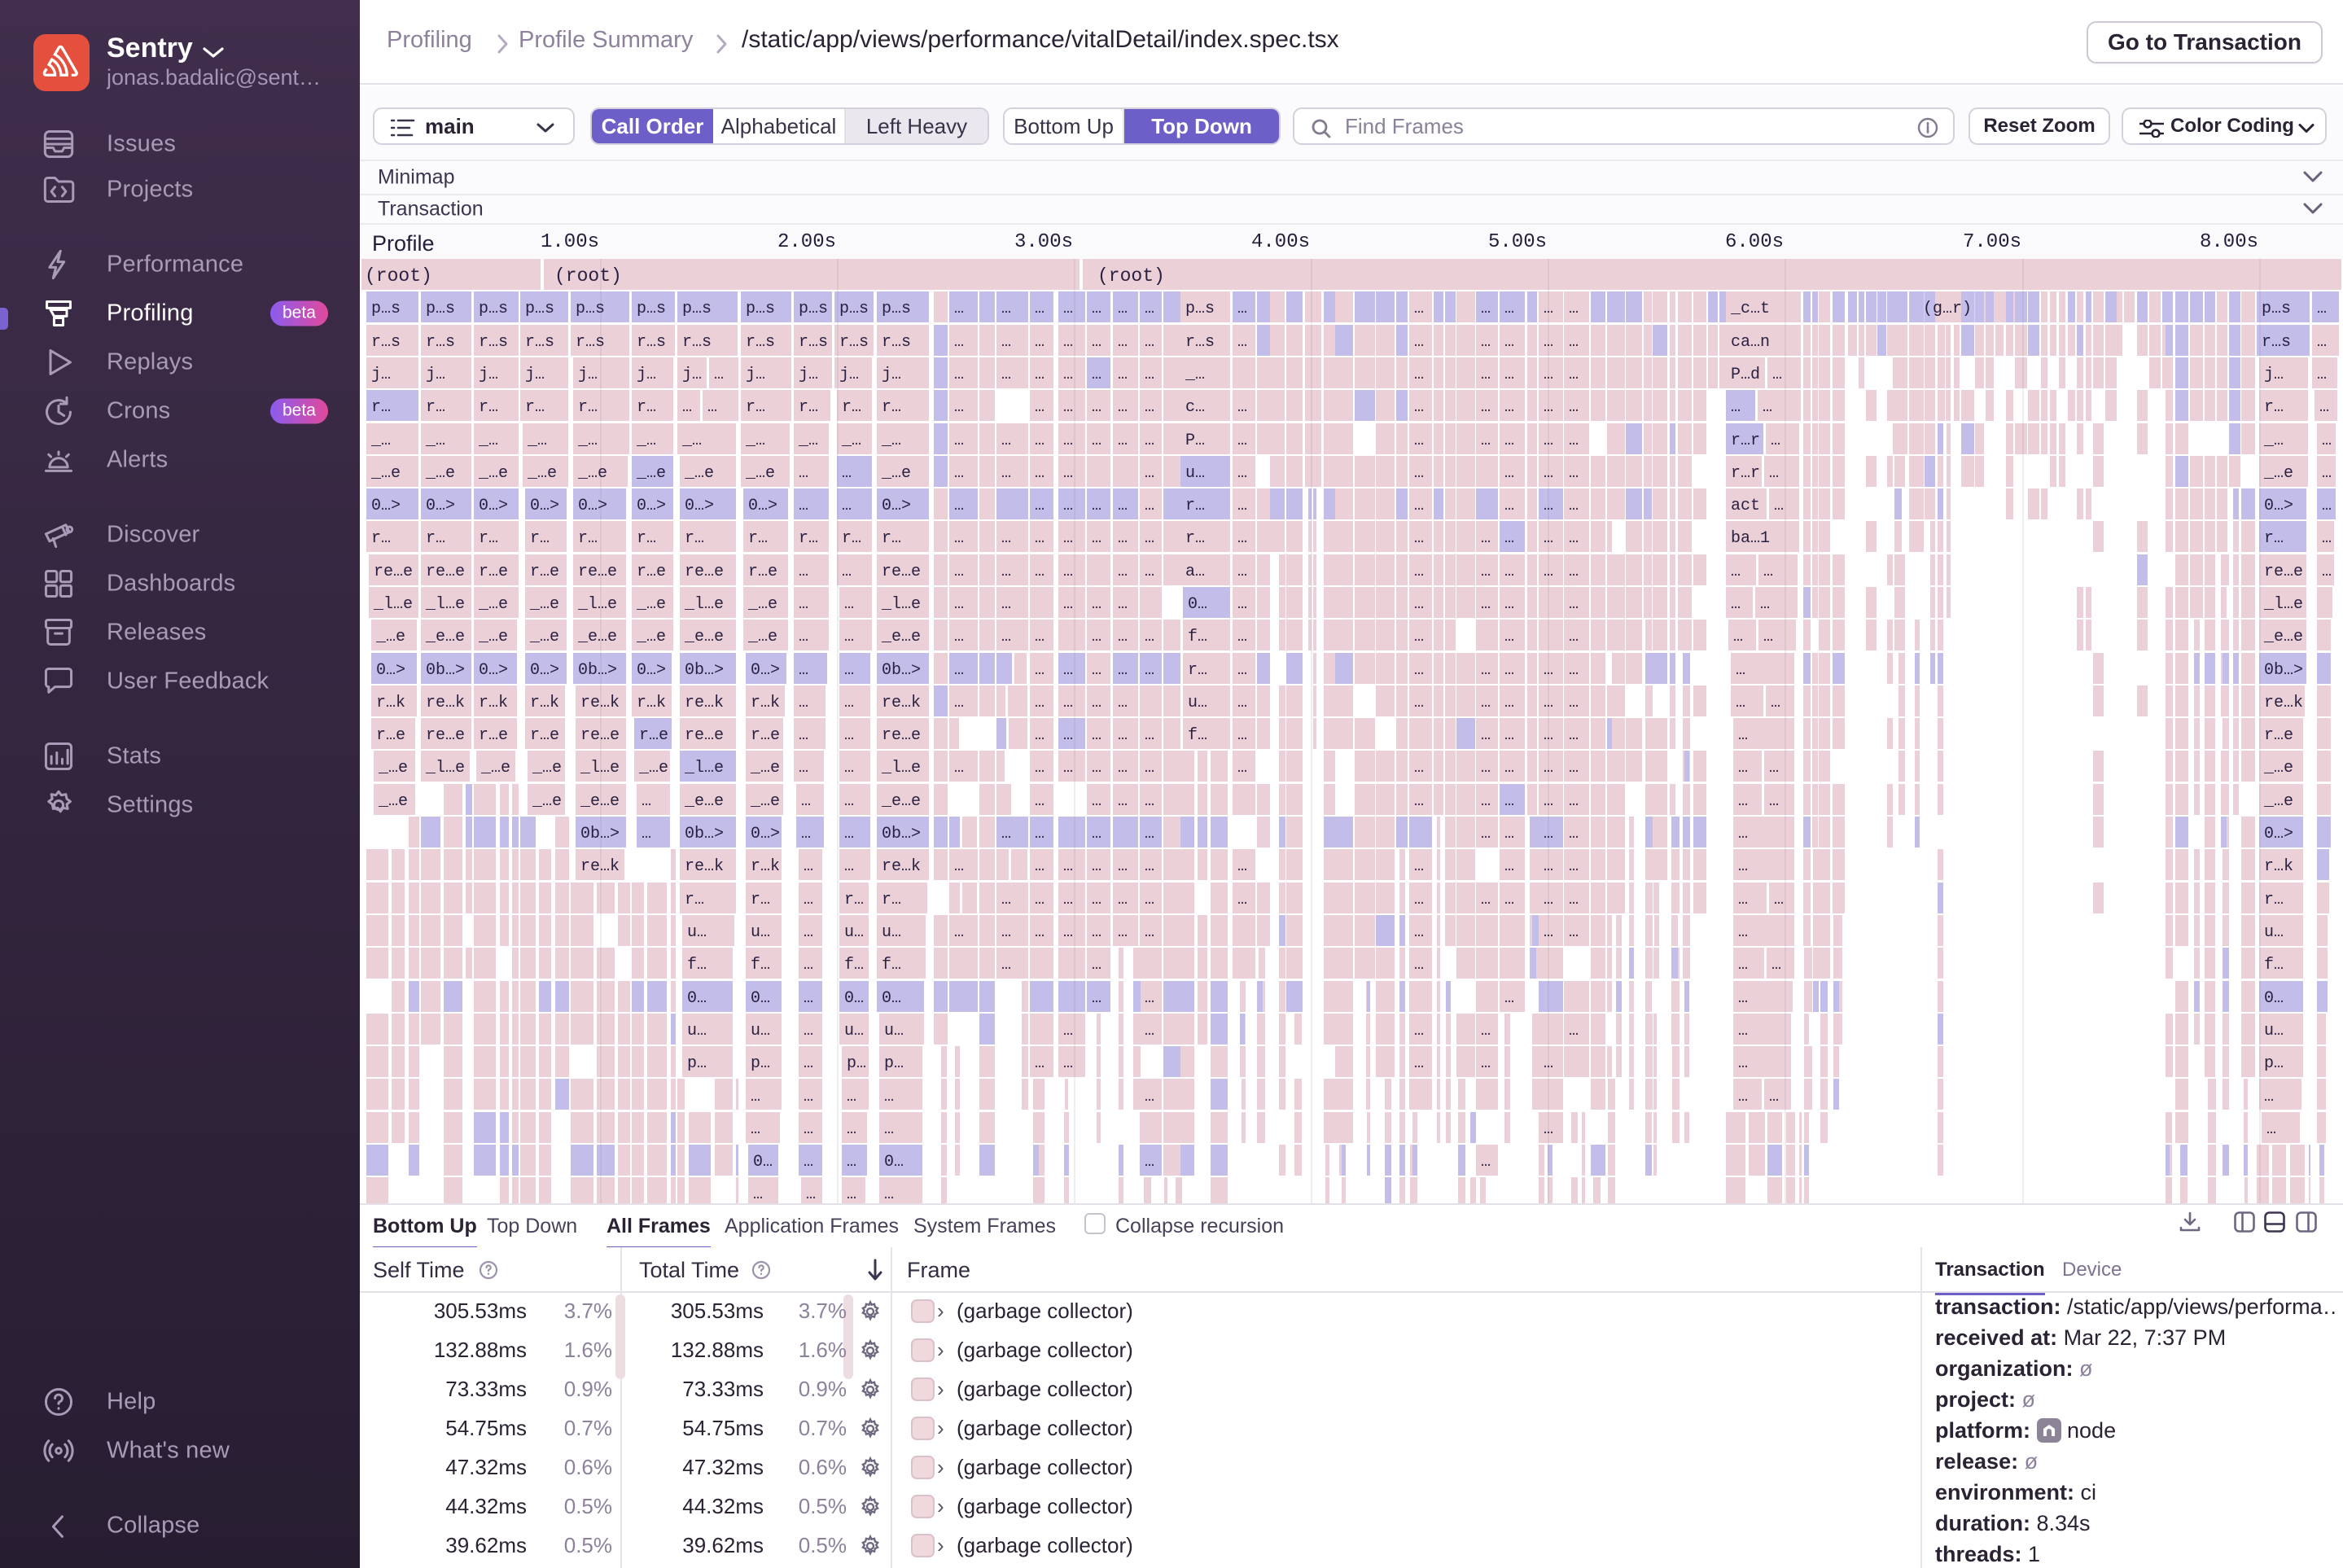 This screenshot has height=1568, width=2343. Describe the element at coordinates (393, 605) in the screenshot. I see `svg-text: _l…e` at that location.